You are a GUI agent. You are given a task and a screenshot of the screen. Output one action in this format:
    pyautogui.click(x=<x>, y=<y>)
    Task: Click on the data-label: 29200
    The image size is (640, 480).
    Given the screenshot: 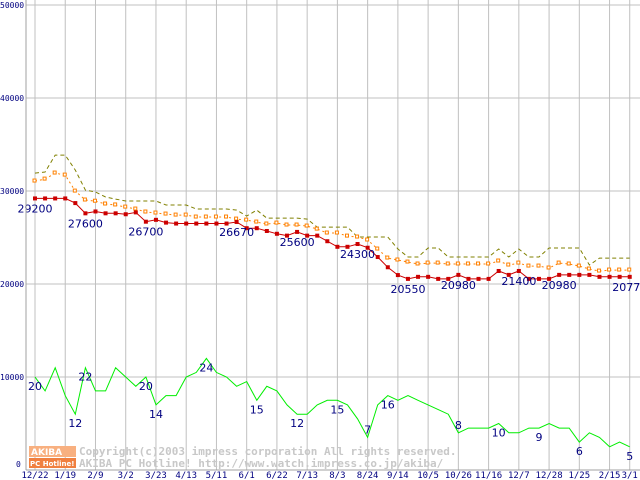 What is the action you would take?
    pyautogui.click(x=35, y=208)
    